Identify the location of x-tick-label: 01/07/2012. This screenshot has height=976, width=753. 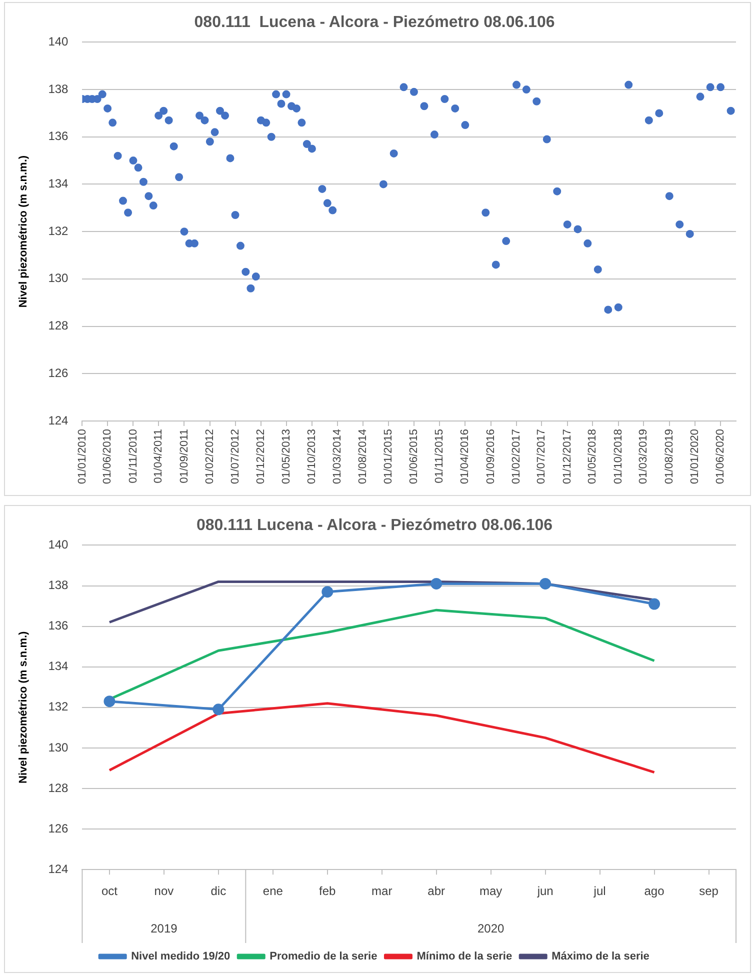
(235, 456).